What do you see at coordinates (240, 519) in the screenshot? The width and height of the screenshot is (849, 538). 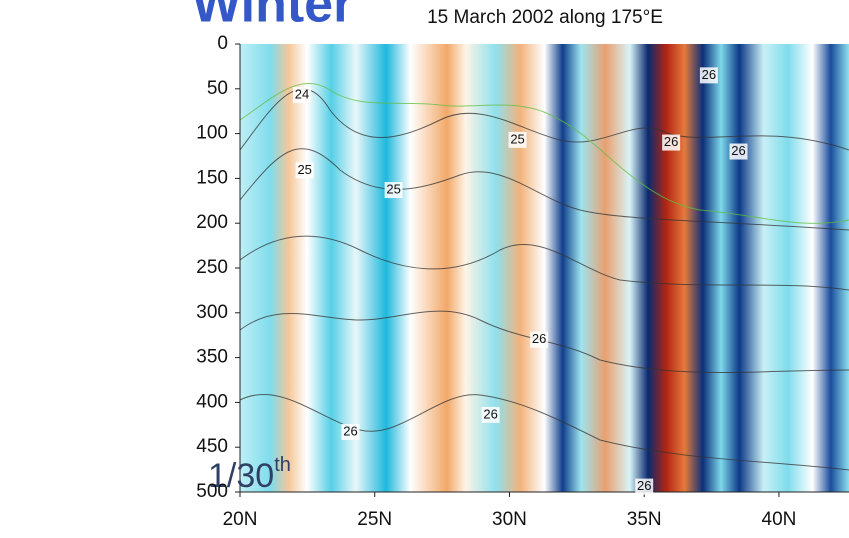 I see `x-tick-label: 20N` at bounding box center [240, 519].